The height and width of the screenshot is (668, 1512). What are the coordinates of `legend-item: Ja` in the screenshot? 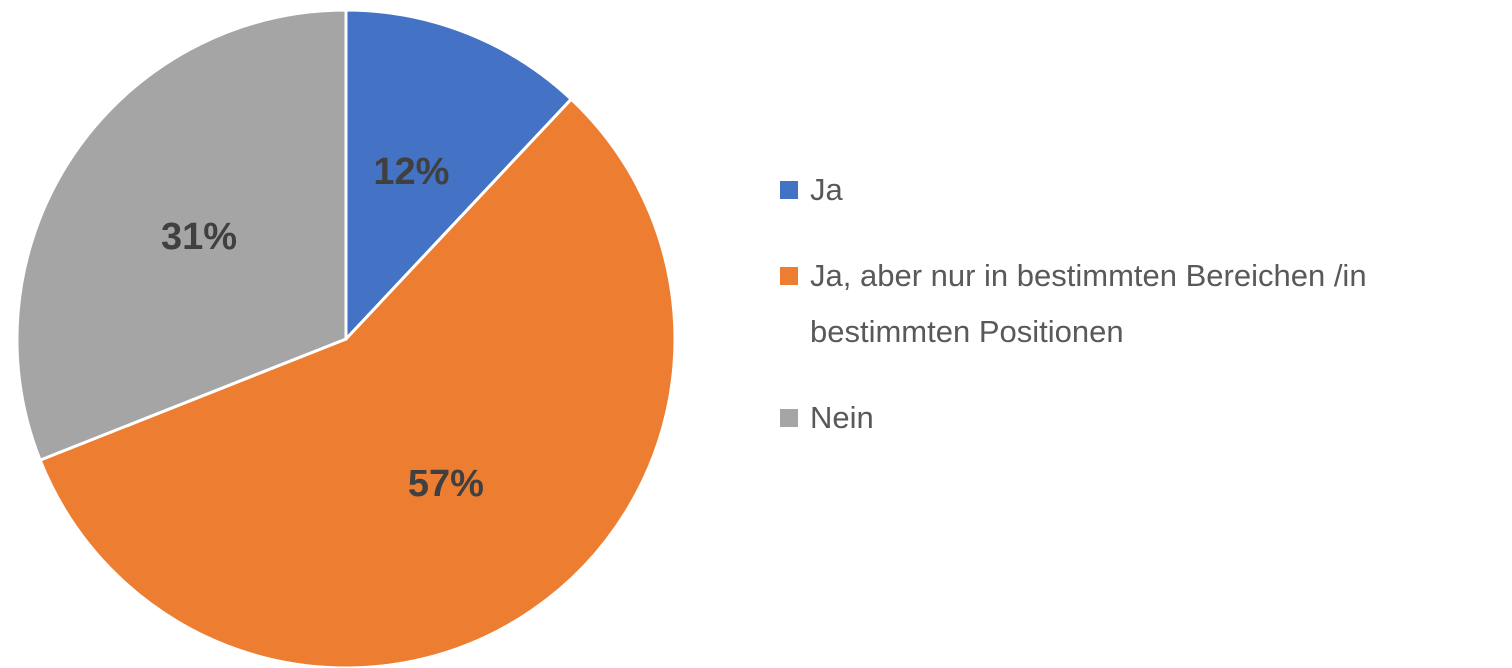 It's located at (1135, 190).